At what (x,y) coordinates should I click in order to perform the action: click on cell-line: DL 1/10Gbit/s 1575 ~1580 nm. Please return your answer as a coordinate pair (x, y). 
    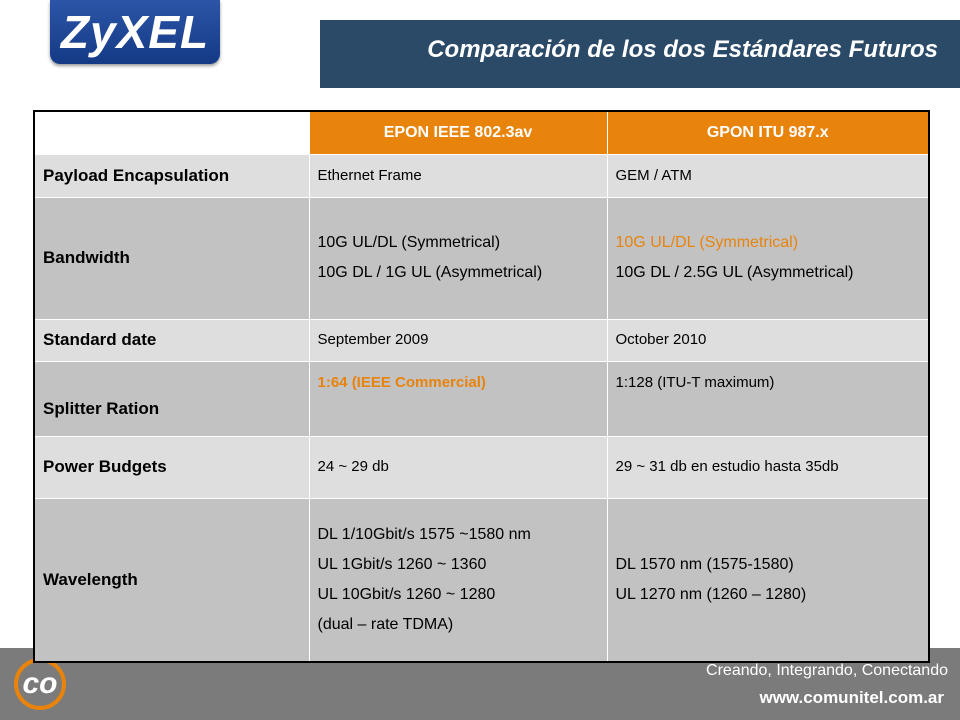
    Looking at the image, I should click on (424, 534).